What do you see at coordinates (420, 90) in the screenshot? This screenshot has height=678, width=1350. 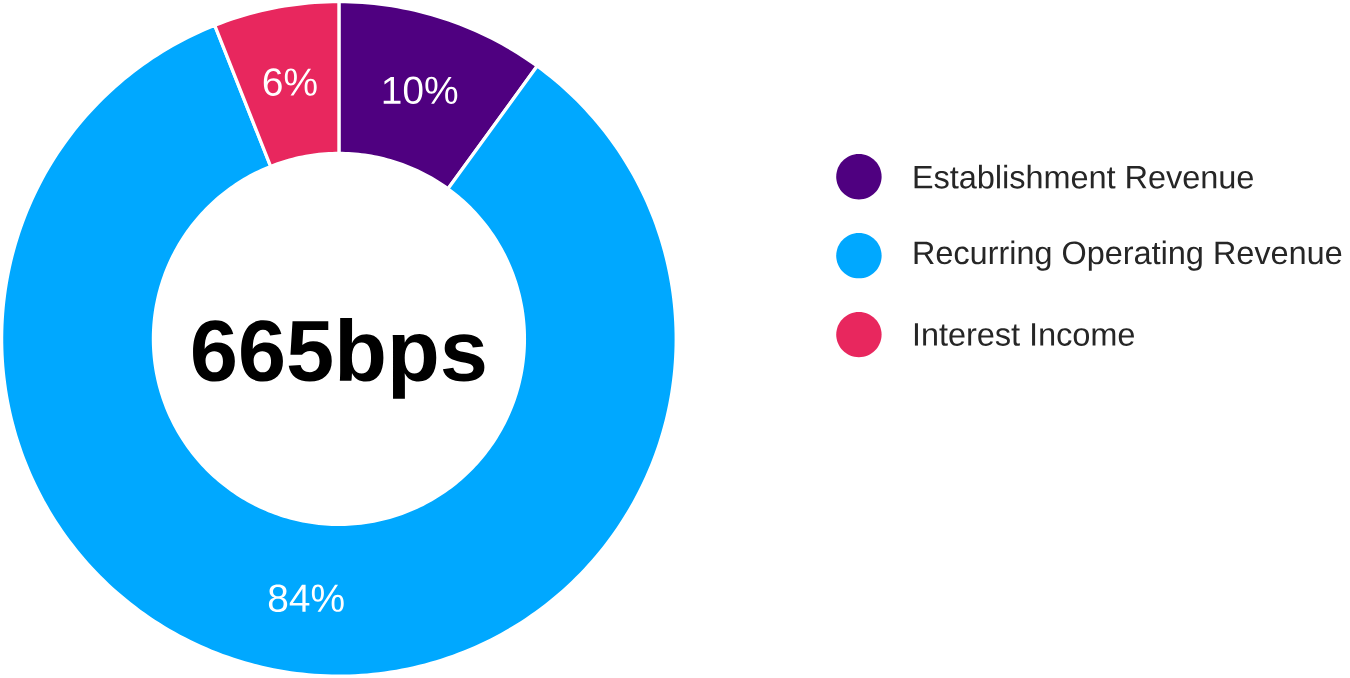 I see `data-label: 10%` at bounding box center [420, 90].